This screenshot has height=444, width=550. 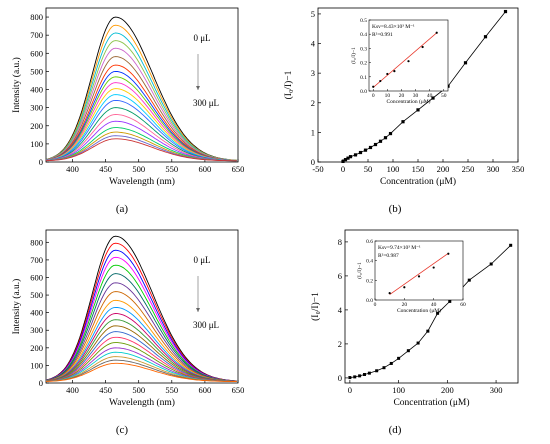 I want to click on arrow-head, so click(x=198, y=88).